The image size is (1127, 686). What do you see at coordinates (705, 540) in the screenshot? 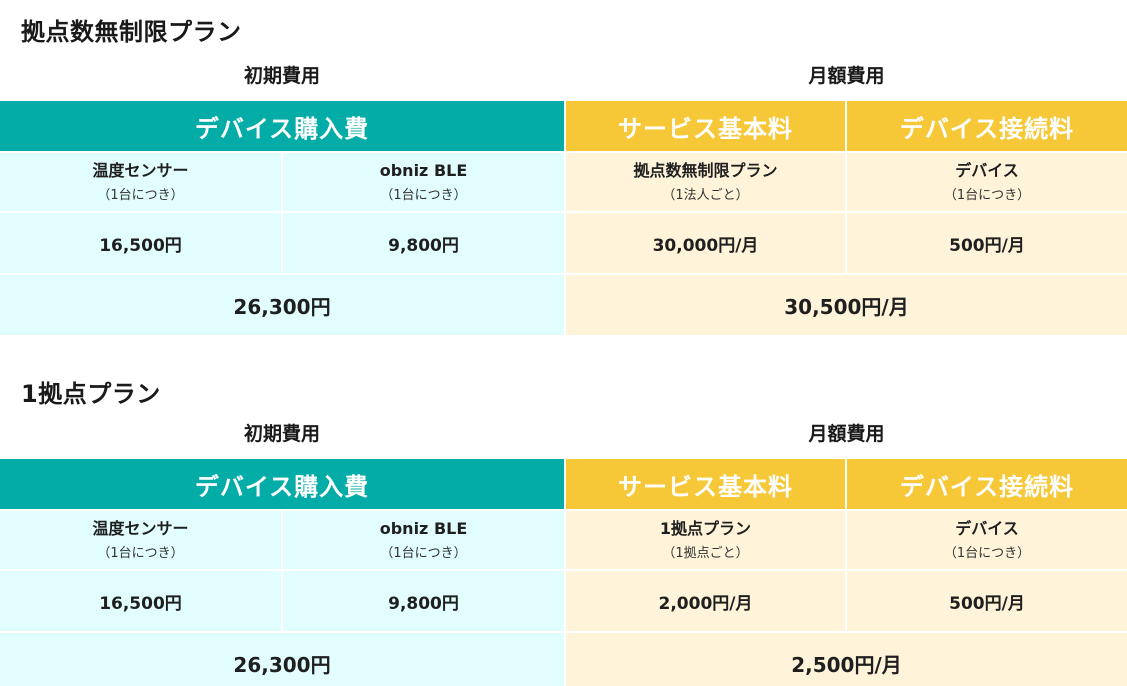
I see `item-label-cell: 1拠点プラン （1拠点ごと）` at bounding box center [705, 540].